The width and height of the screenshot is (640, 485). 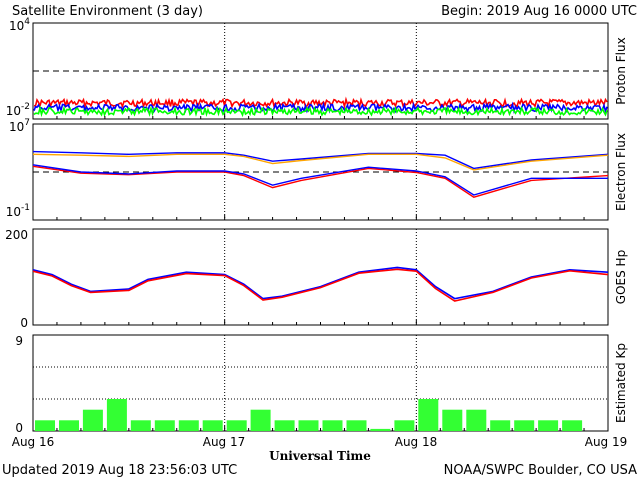 I want to click on electron-series-1-orange, so click(x=320, y=162).